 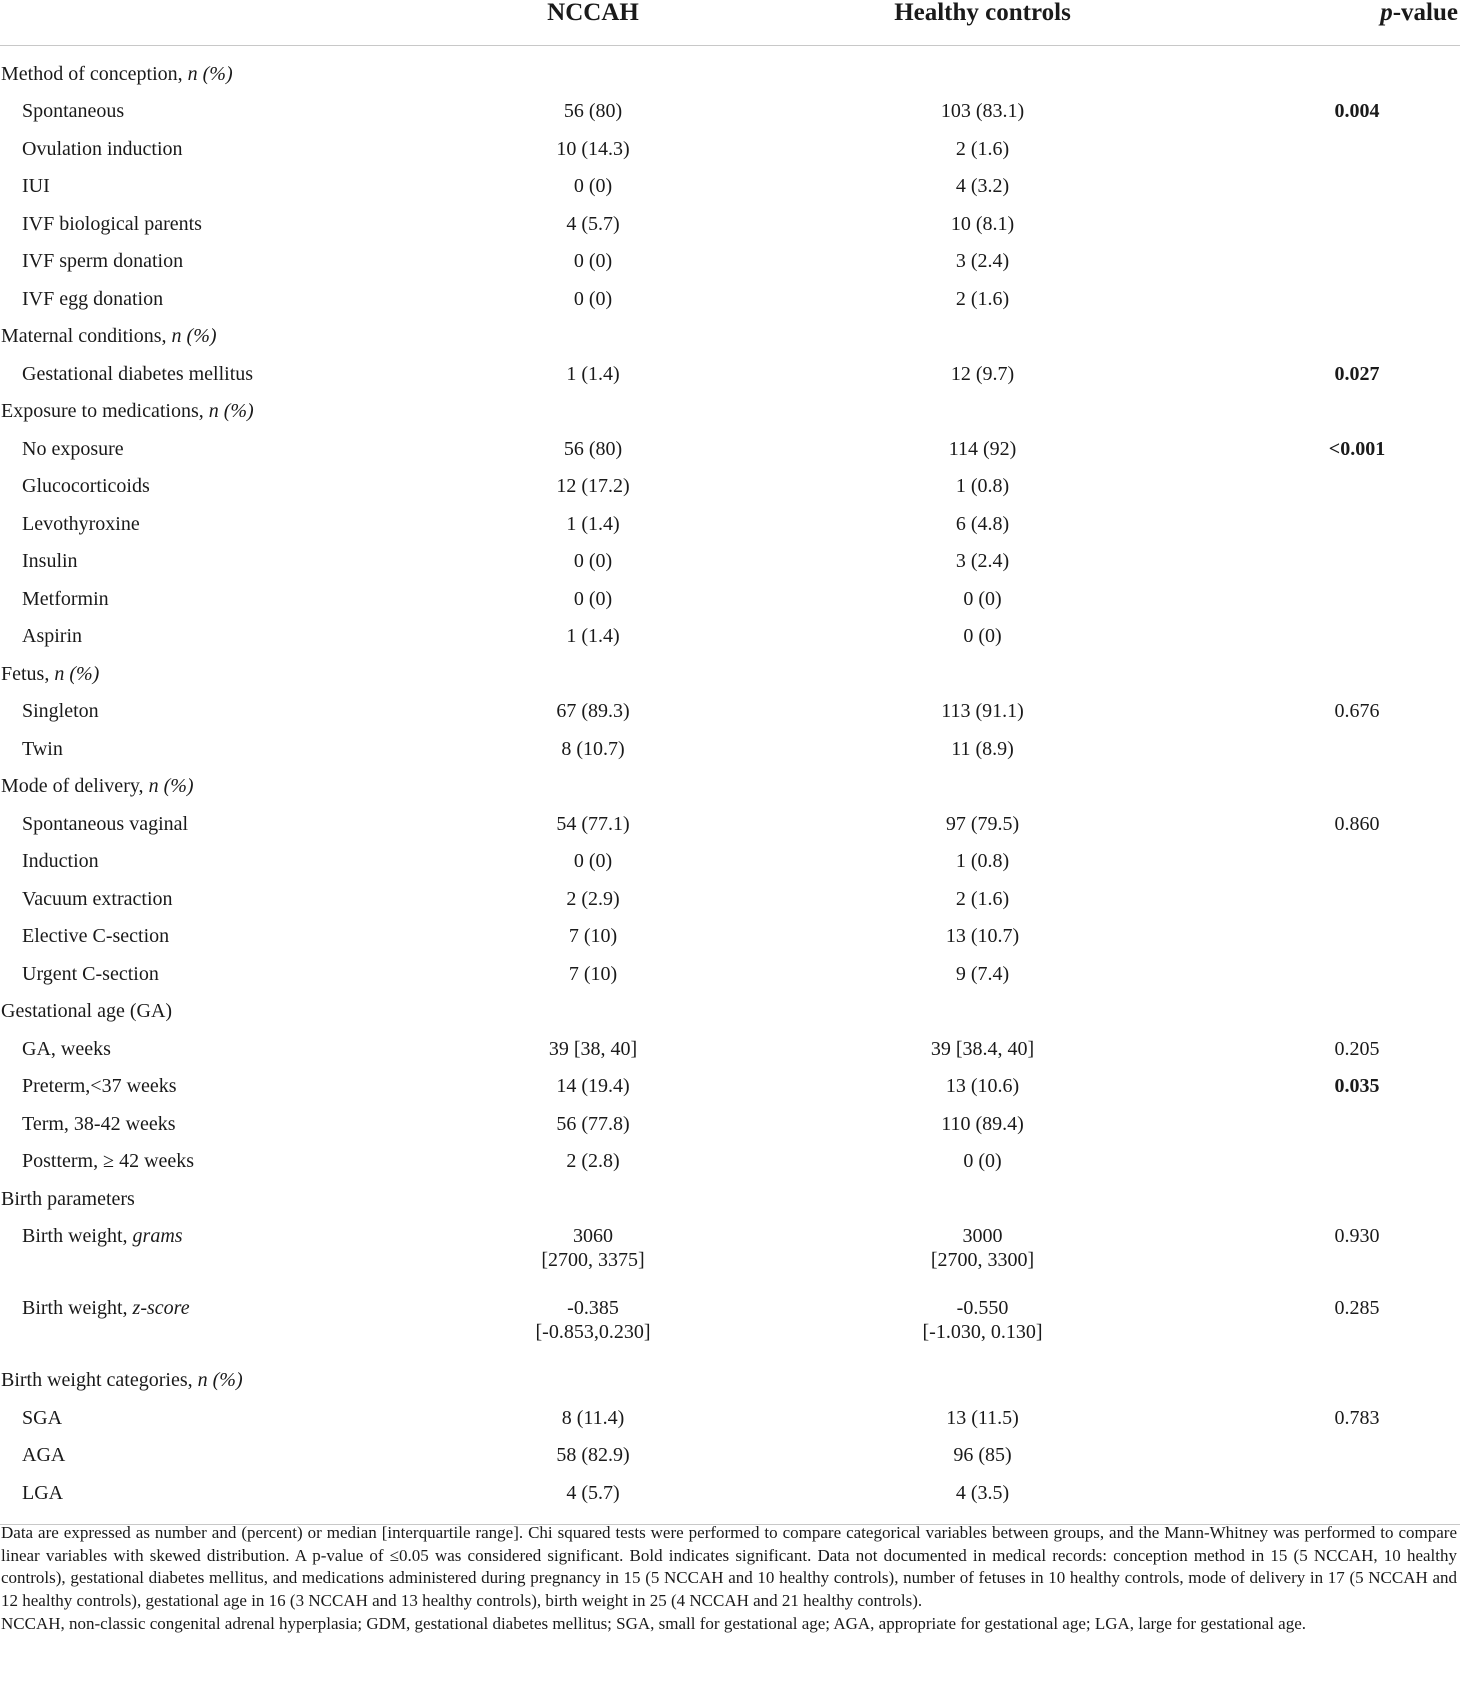 What do you see at coordinates (730, 787) in the screenshot?
I see `section-row: Mode of delivery, n (%)` at bounding box center [730, 787].